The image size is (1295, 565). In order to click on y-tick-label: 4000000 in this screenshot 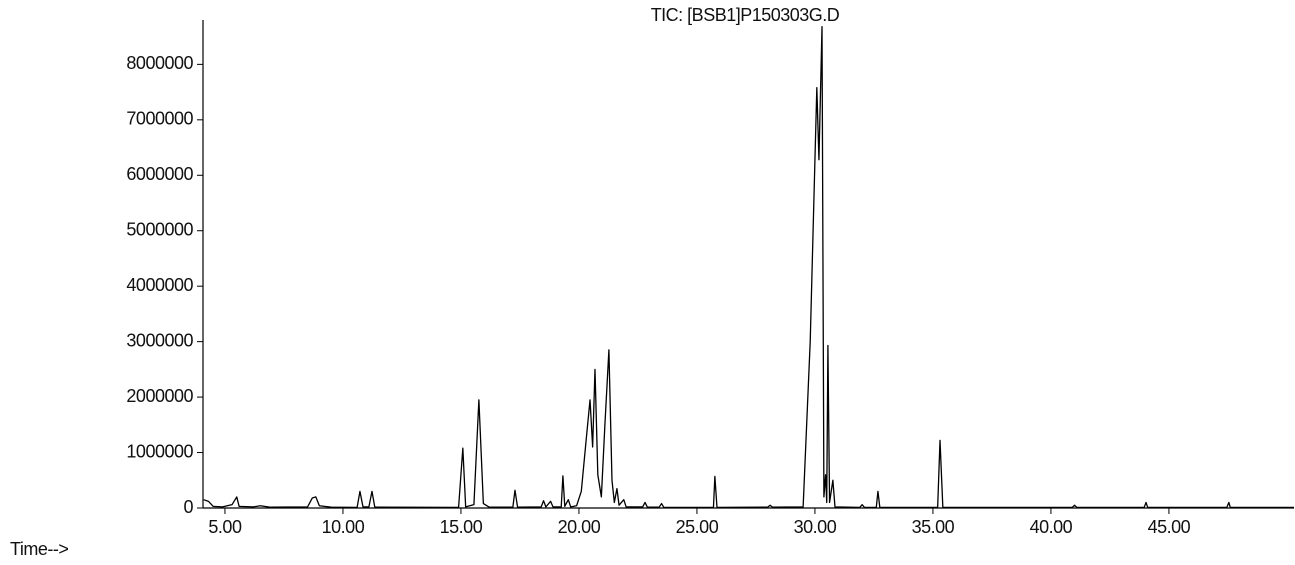, I will do `click(159, 285)`.